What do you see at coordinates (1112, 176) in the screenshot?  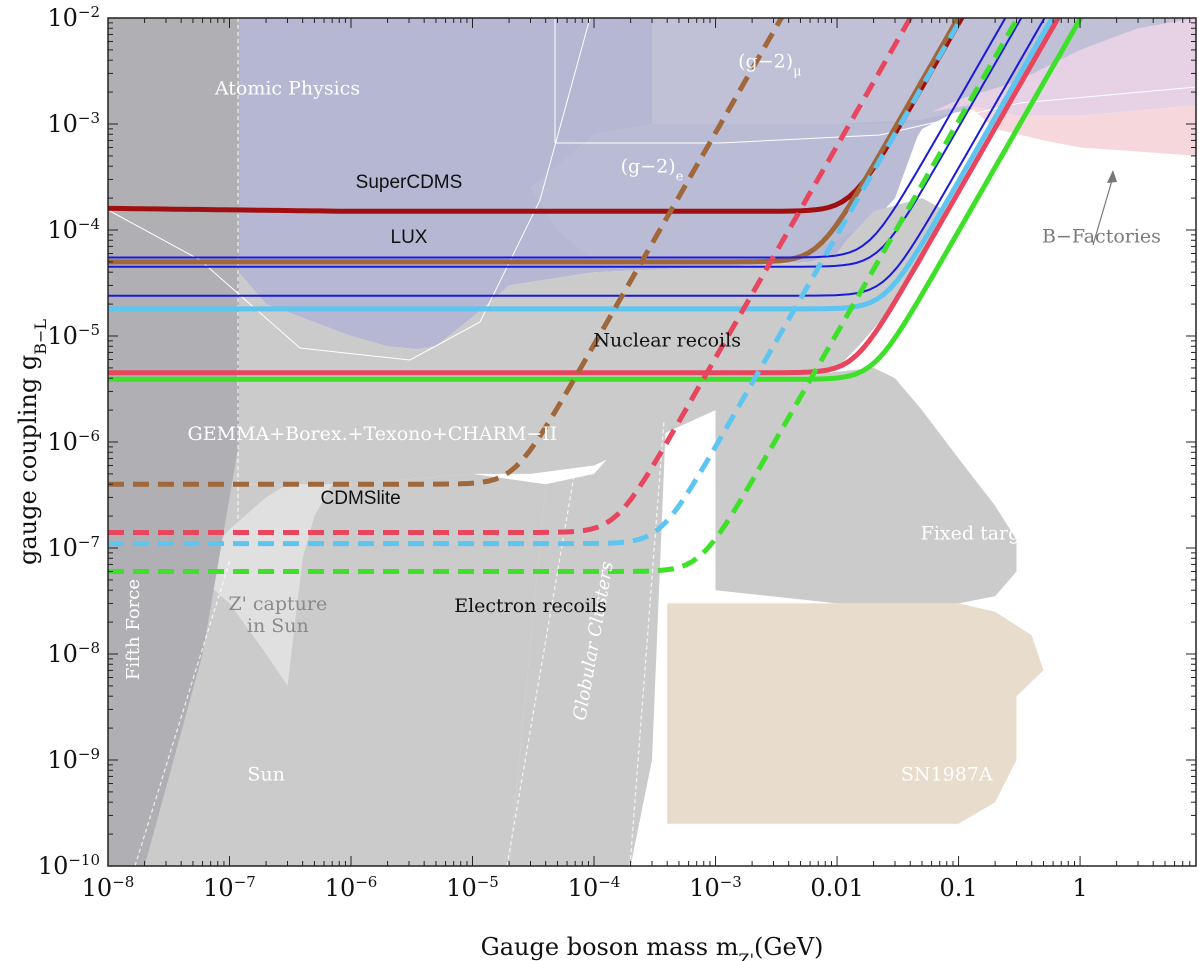 I see `b-factories-arrow-head` at bounding box center [1112, 176].